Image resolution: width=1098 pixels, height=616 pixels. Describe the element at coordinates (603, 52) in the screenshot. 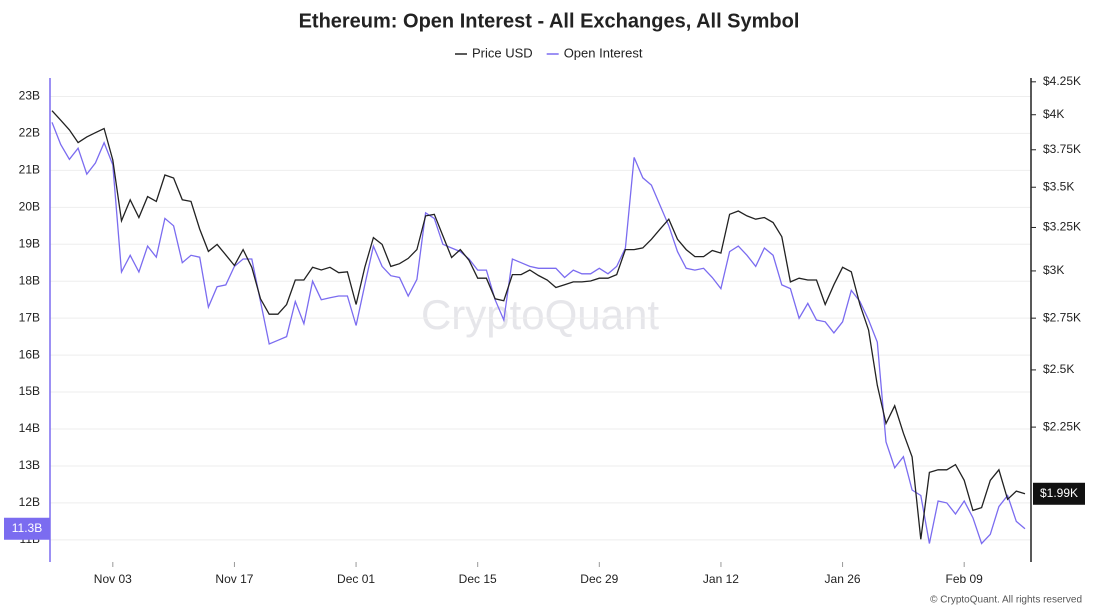

I see `legend-label: Open Interest` at that location.